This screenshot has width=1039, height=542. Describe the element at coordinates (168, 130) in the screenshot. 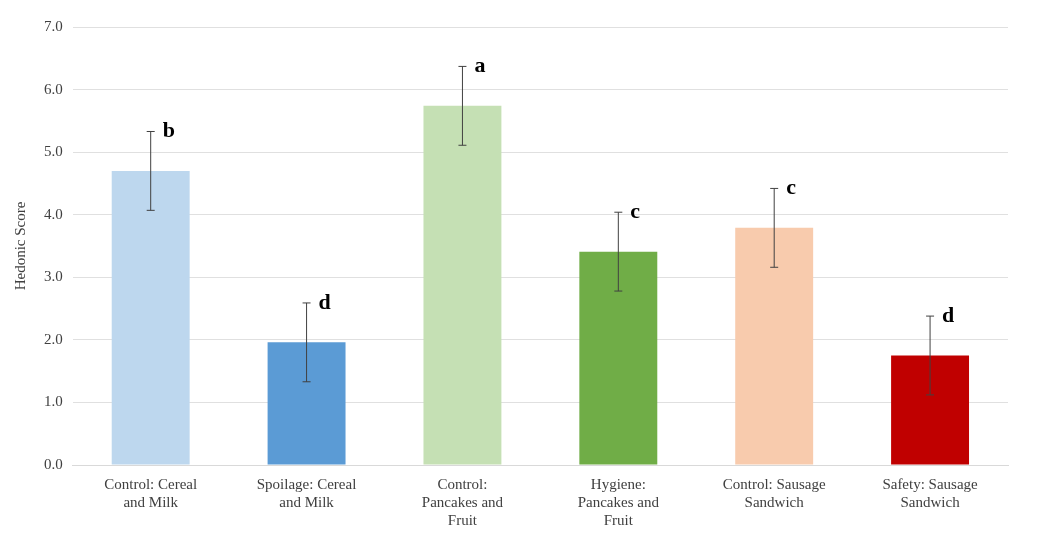

I see `annotation: b` at that location.